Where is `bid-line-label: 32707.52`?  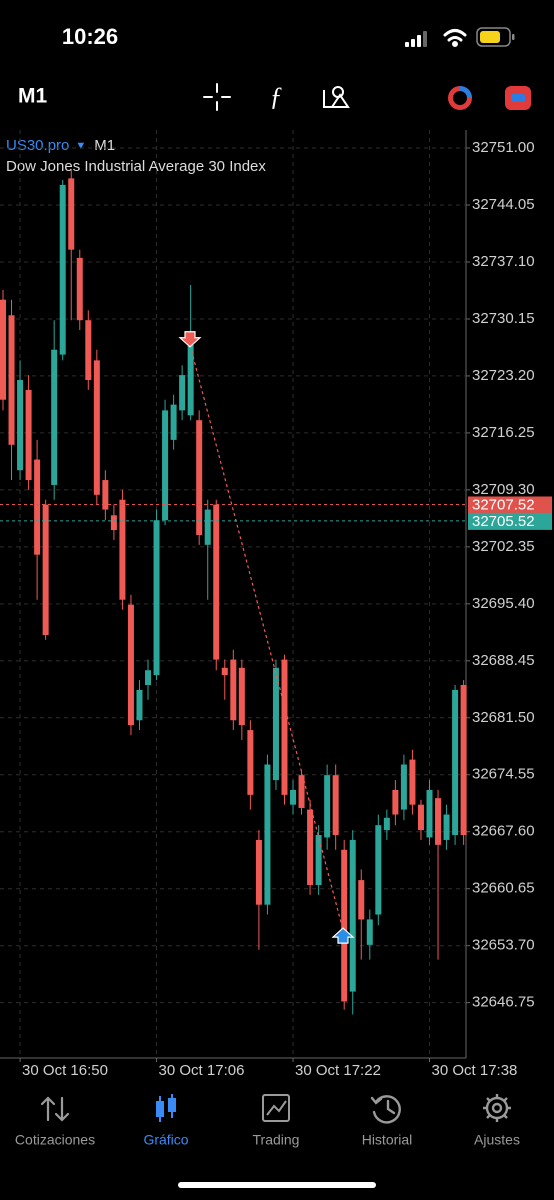 bid-line-label: 32707.52 is located at coordinates (503, 504).